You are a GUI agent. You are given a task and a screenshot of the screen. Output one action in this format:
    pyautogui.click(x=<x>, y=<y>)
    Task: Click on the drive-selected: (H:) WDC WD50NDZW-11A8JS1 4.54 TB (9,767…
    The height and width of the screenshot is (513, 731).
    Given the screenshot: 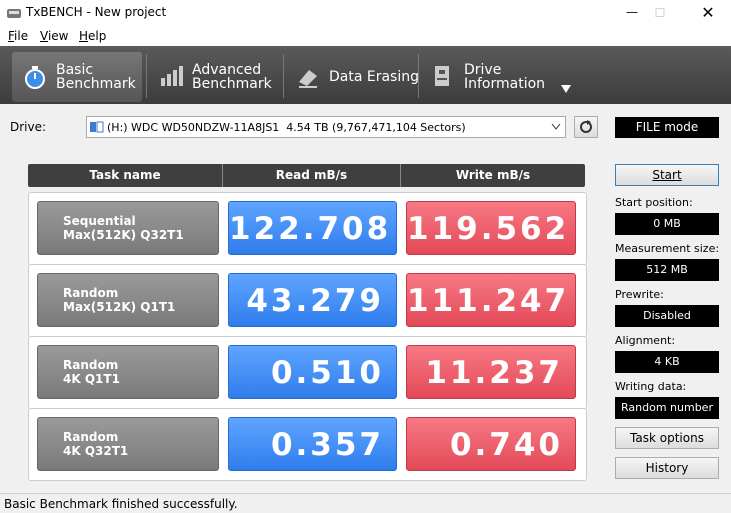 What is the action you would take?
    pyautogui.click(x=286, y=127)
    